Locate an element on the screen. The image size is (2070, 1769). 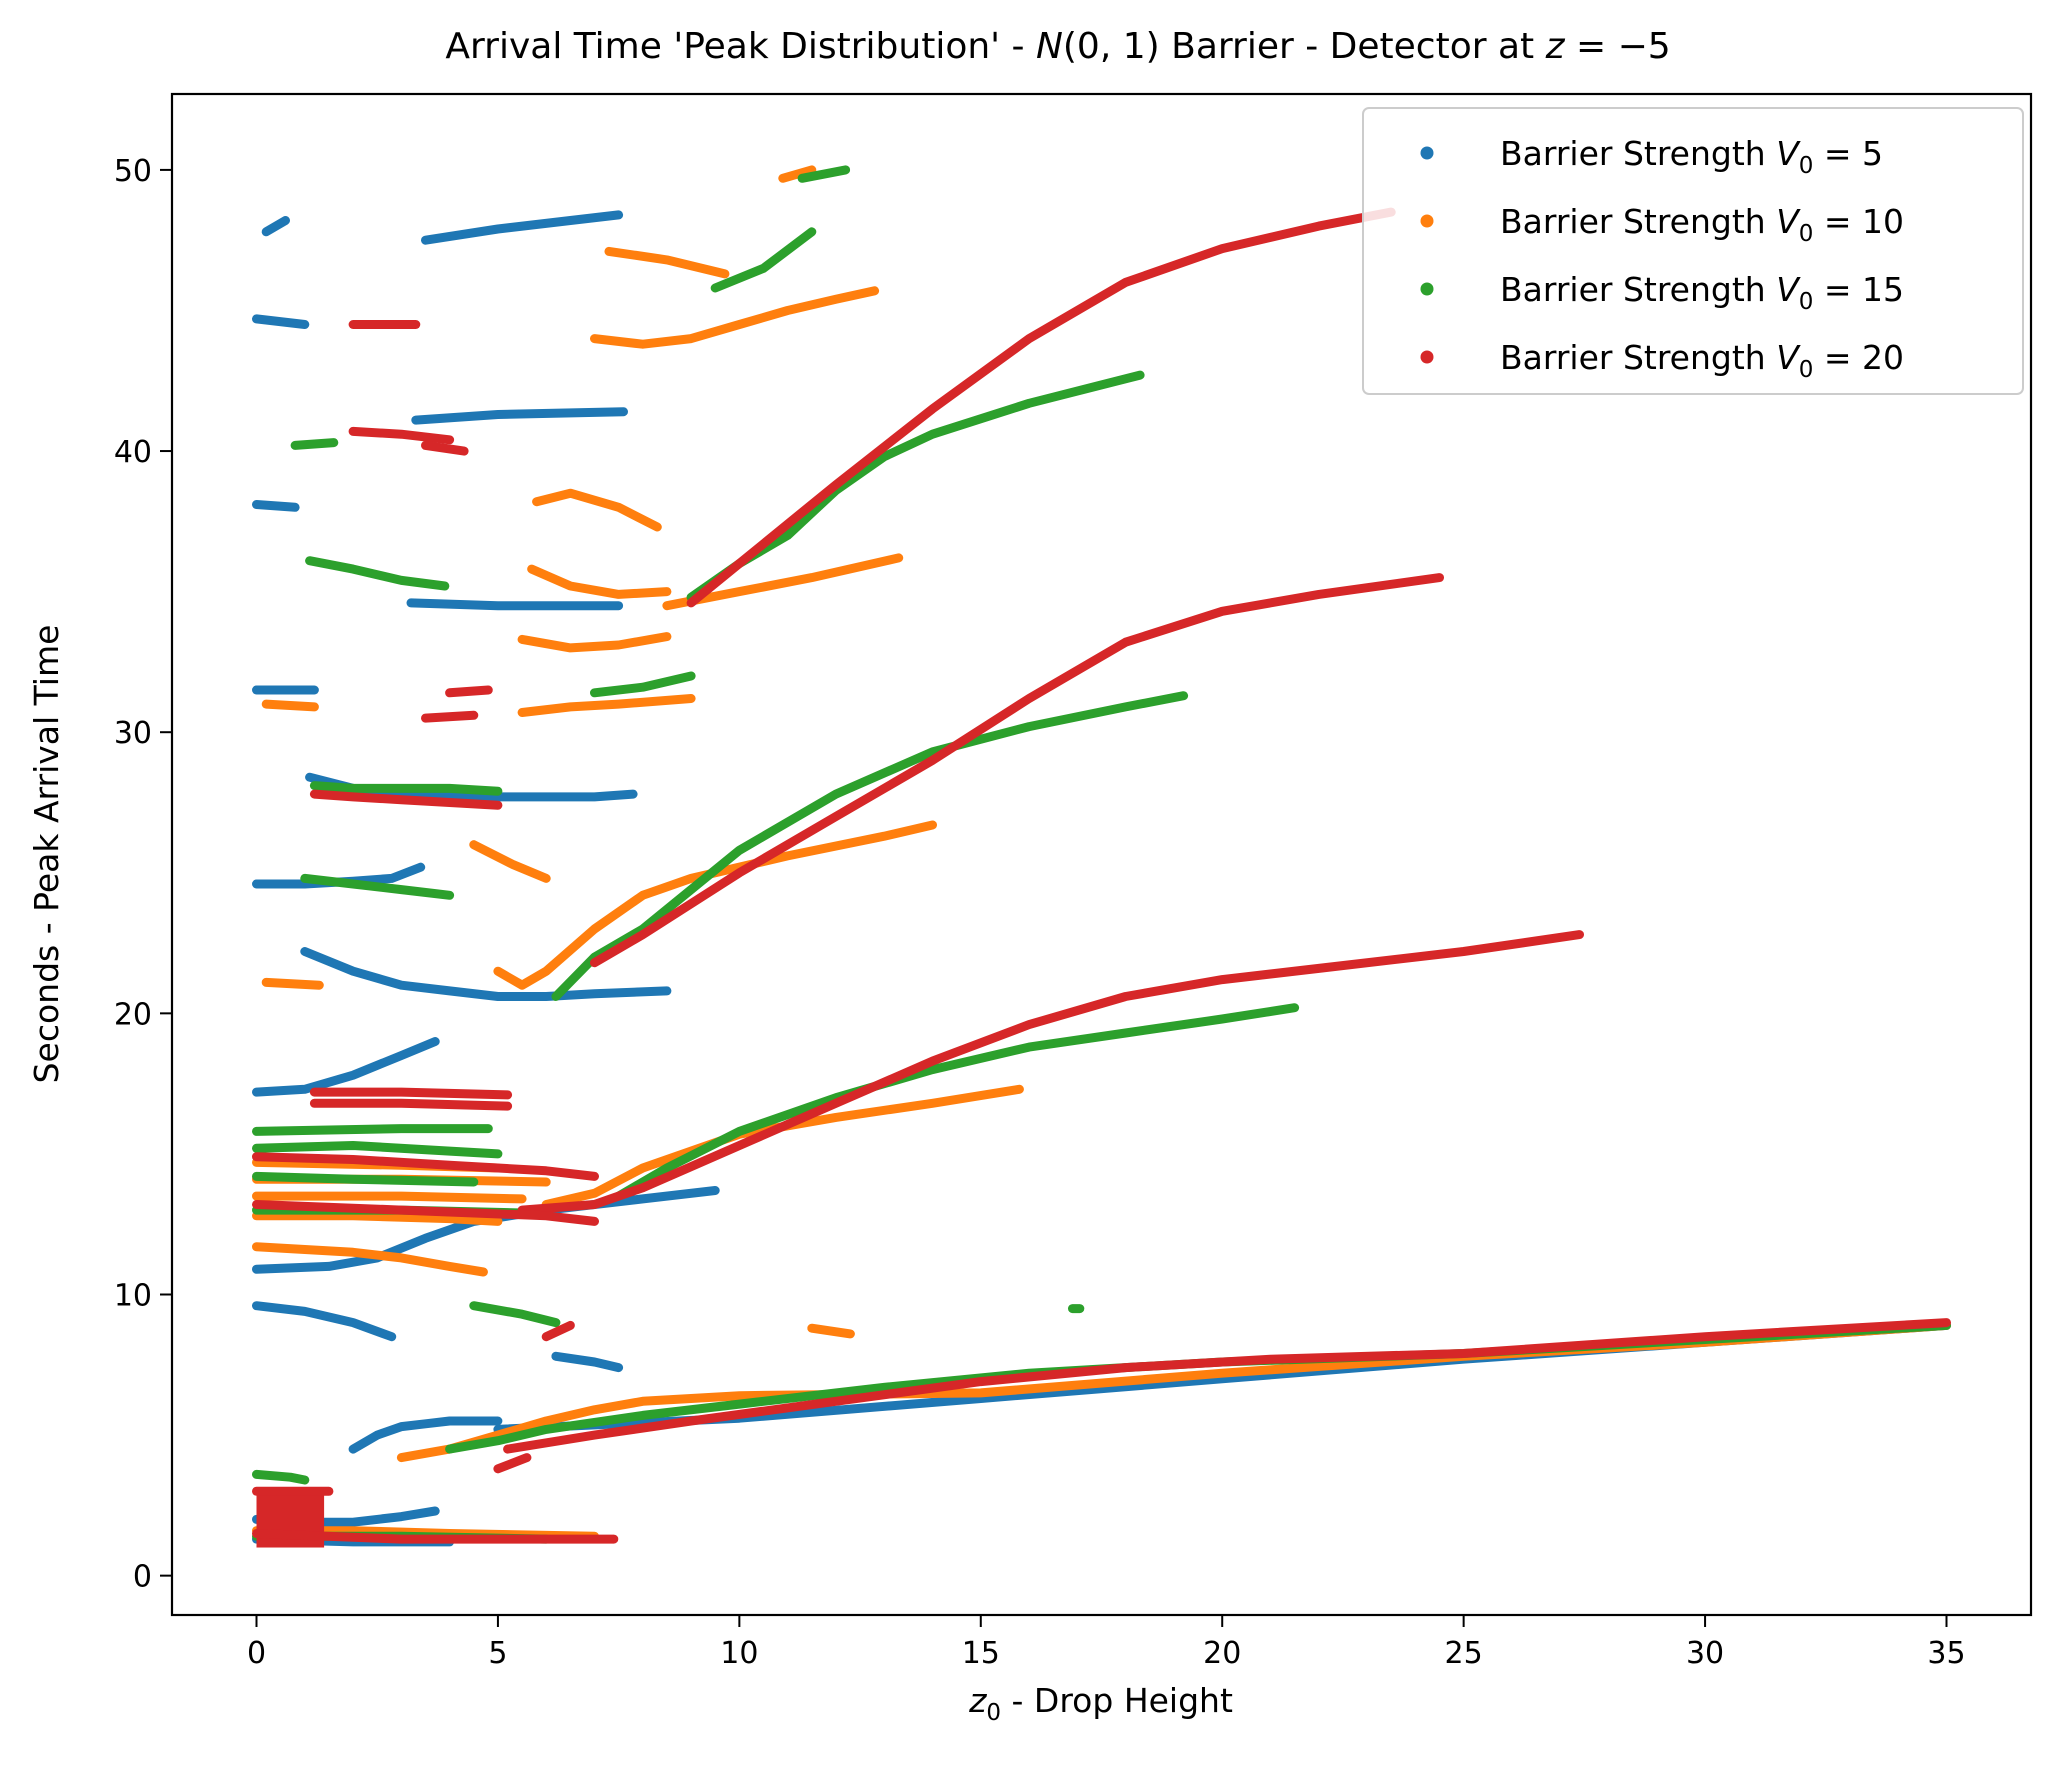
y-axis: 0 10 20 30 40 50 is located at coordinates (143, 874).